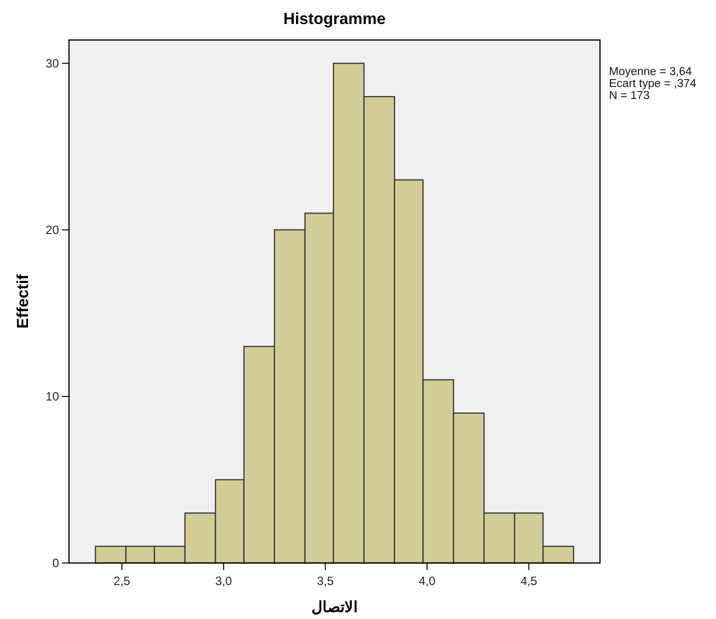 This screenshot has height=619, width=716. What do you see at coordinates (56, 563) in the screenshot?
I see `y-tick-label: 0` at bounding box center [56, 563].